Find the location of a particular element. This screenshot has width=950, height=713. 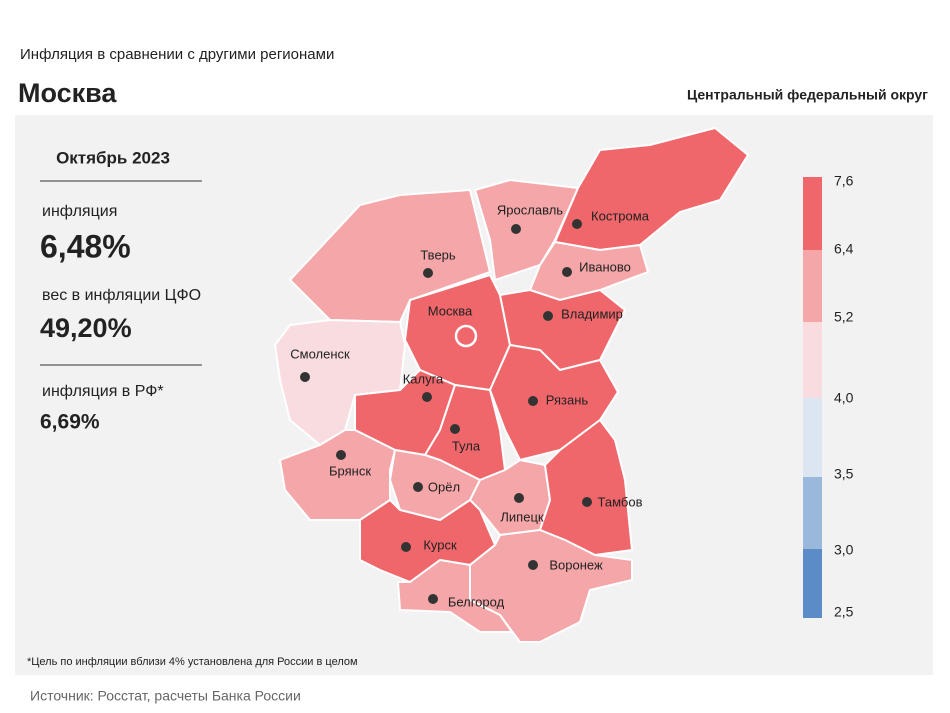

title: Москва is located at coordinates (67, 93).